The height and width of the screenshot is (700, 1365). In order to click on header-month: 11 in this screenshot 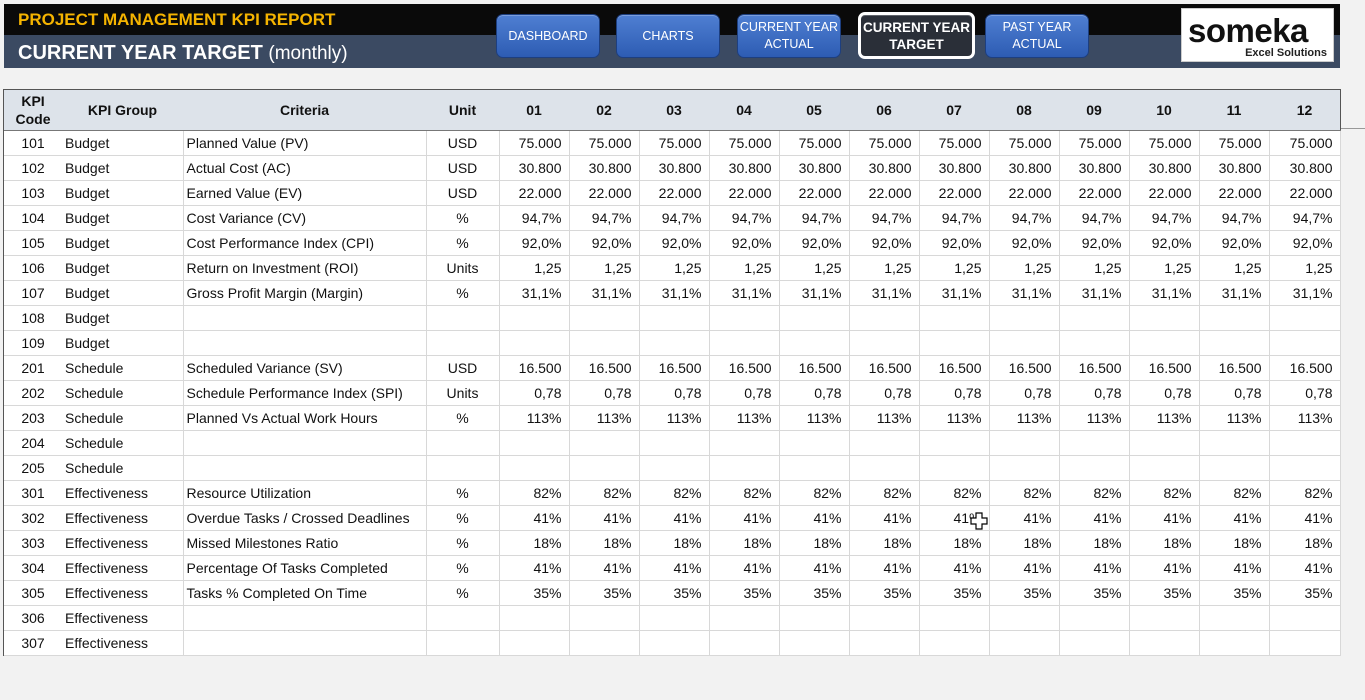, I will do `click(1234, 110)`.